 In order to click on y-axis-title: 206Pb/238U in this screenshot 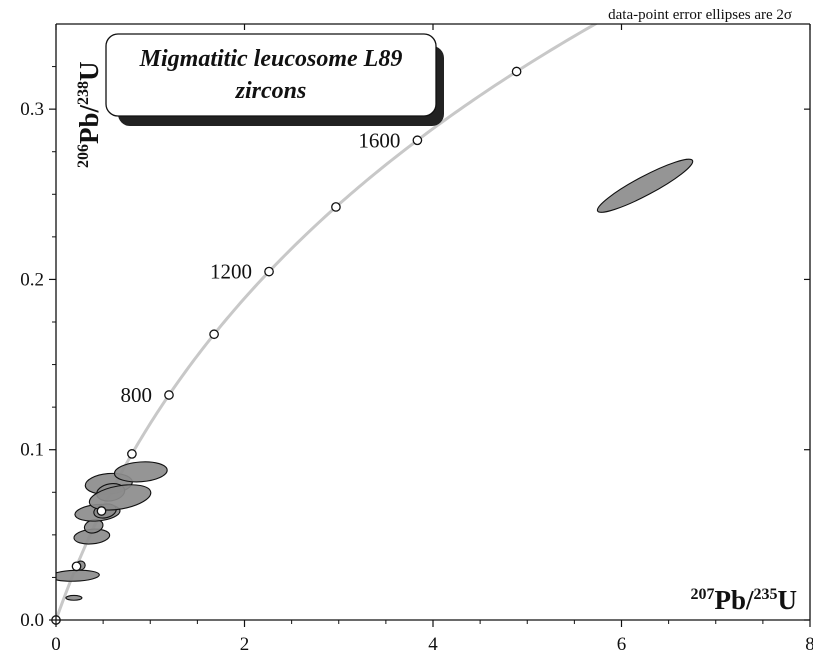, I will do `click(89, 114)`.